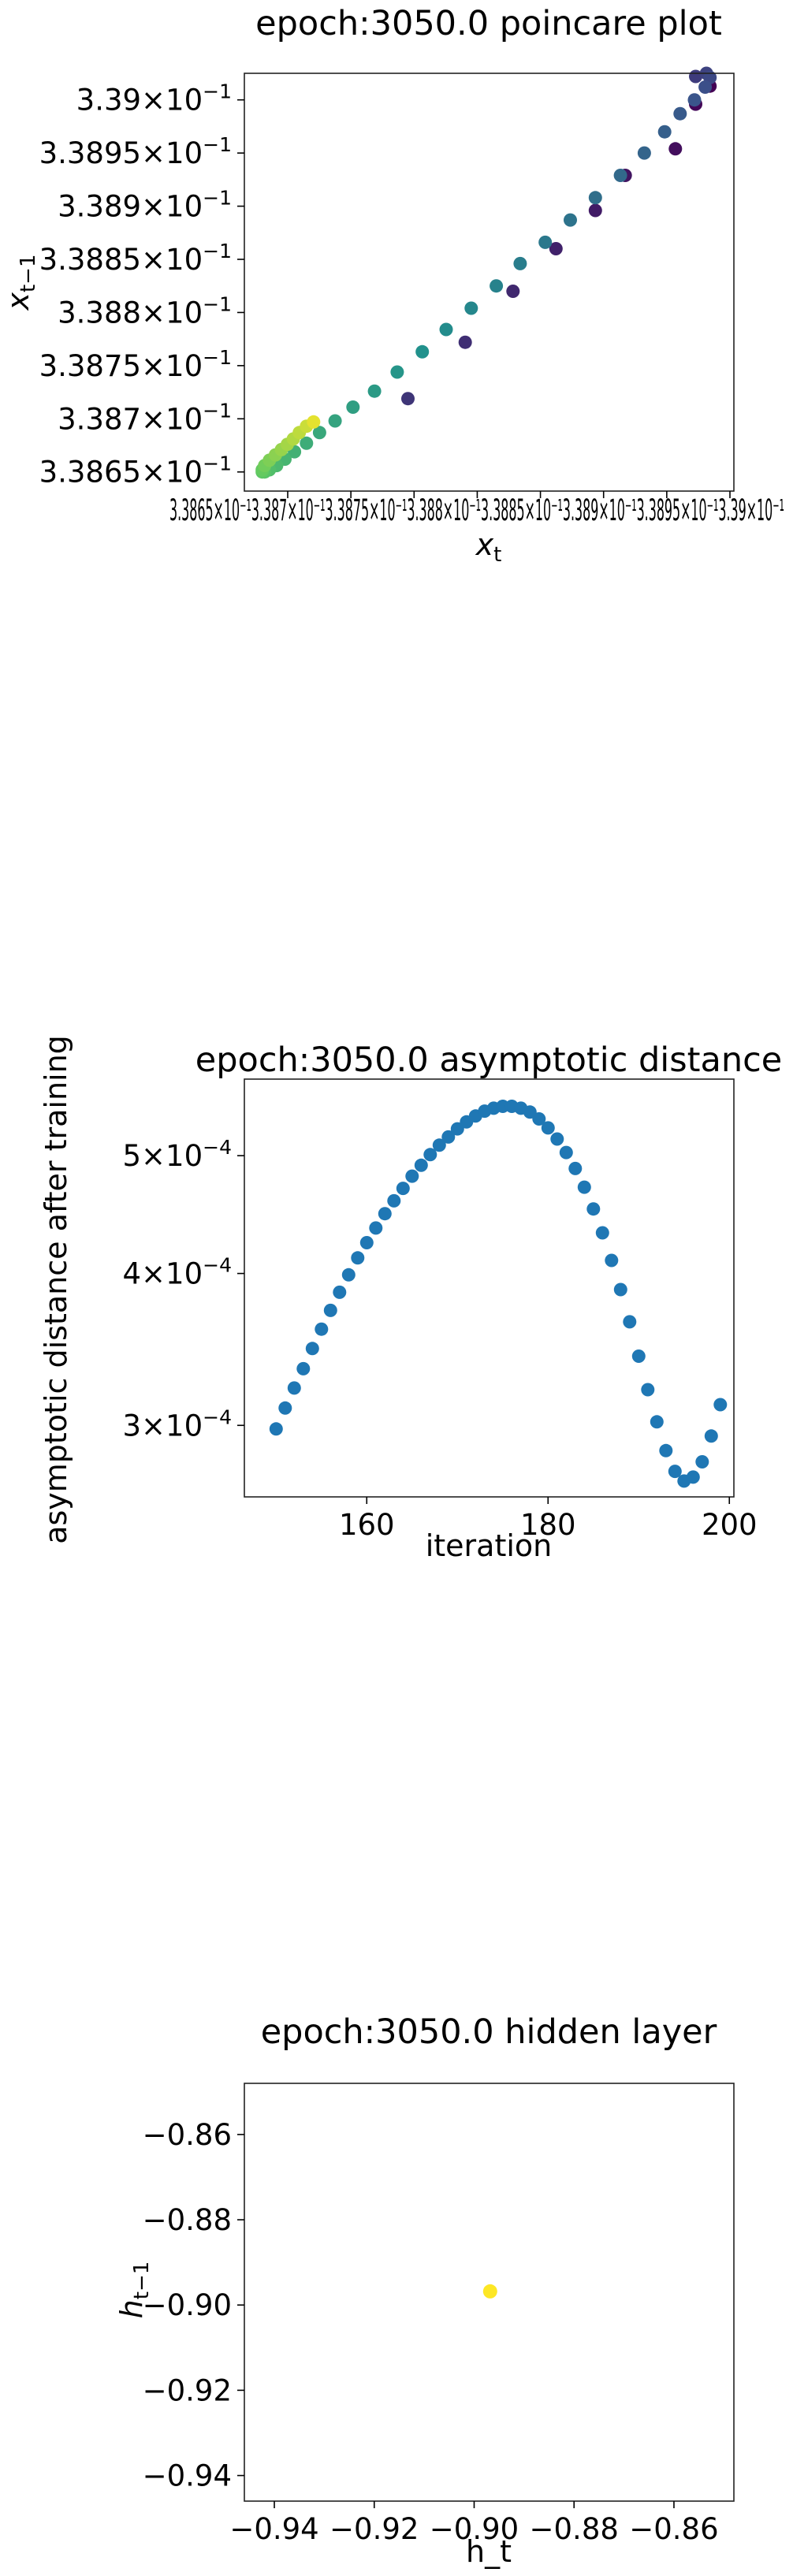  What do you see at coordinates (489, 2032) in the screenshot?
I see `hidden-layer-title: epoch:3050.0 hidden layer` at bounding box center [489, 2032].